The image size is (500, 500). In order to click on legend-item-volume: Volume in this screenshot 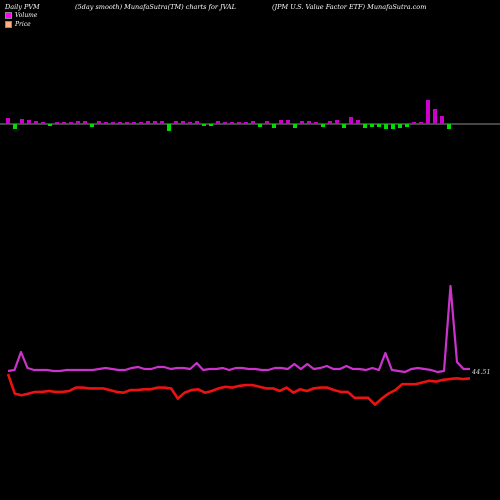, I will do `click(21, 15)`.